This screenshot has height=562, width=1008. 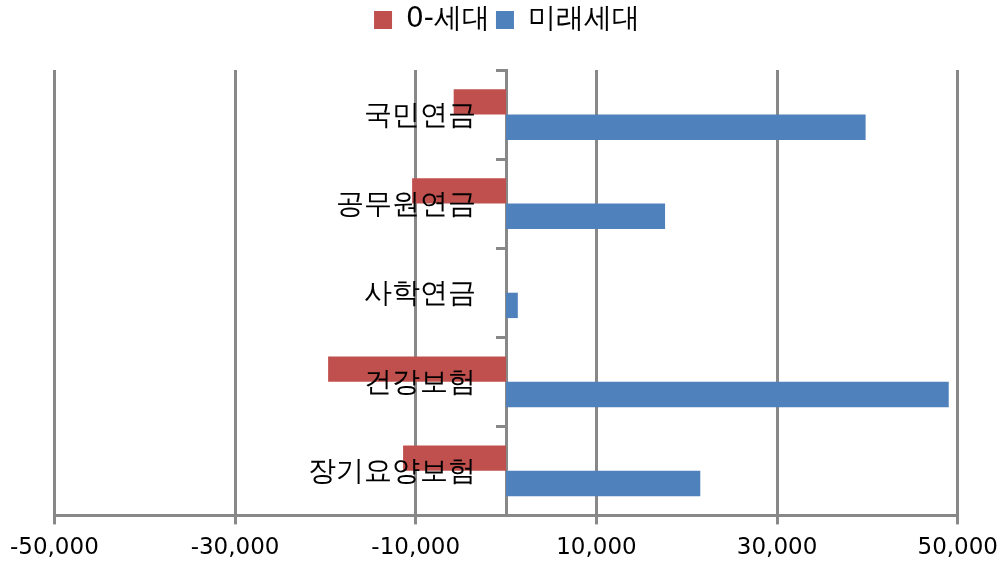 What do you see at coordinates (420, 292) in the screenshot?
I see `y-tick-label: 사학연금` at bounding box center [420, 292].